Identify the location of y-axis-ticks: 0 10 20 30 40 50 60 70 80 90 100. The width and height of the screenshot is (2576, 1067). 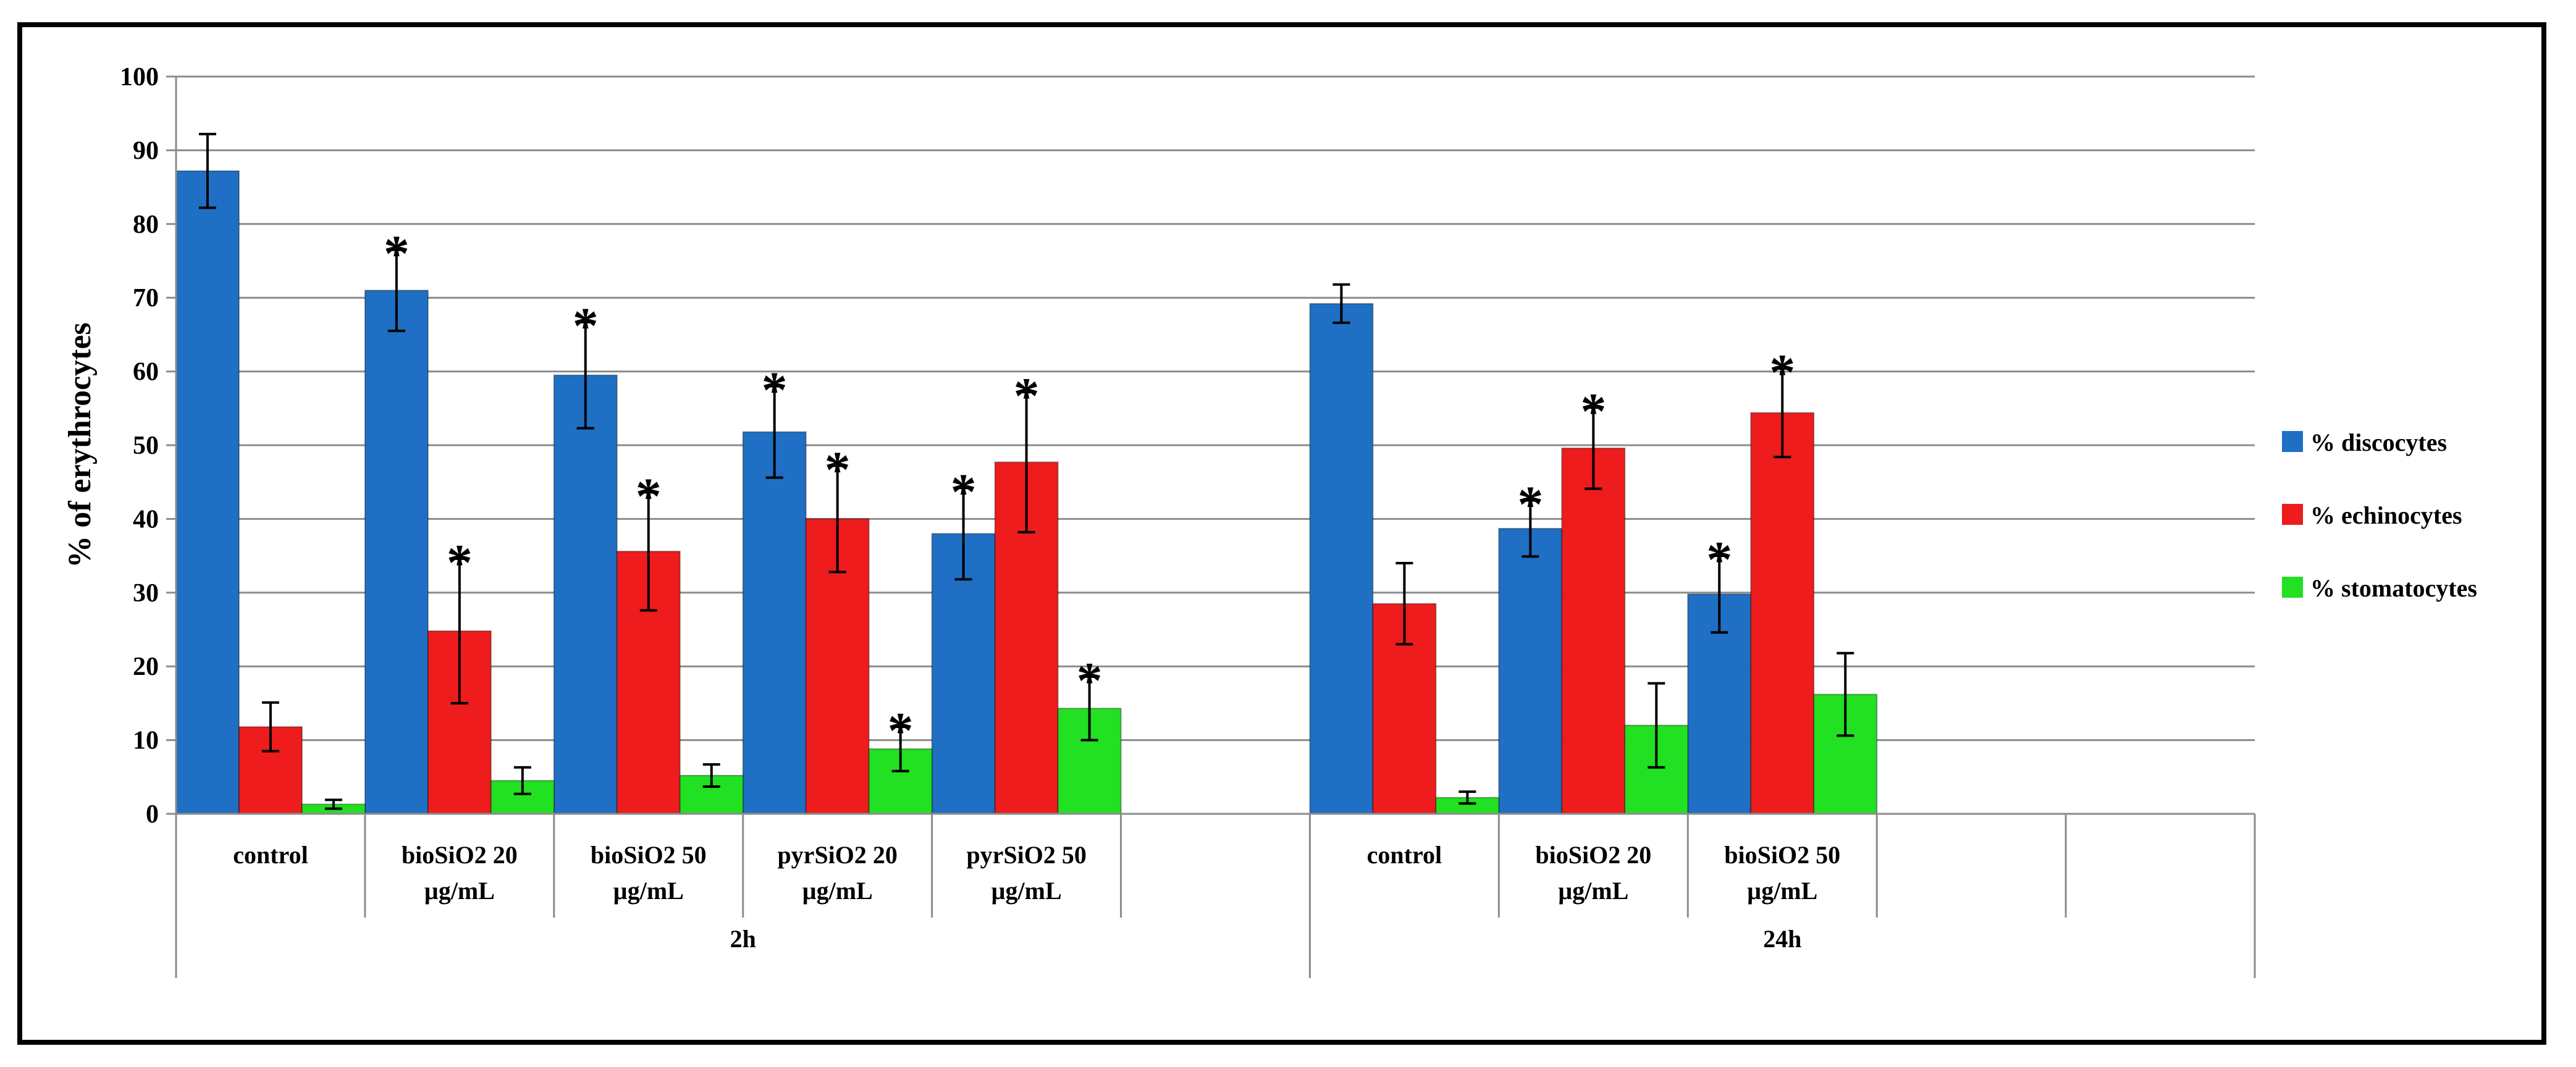
(139, 446).